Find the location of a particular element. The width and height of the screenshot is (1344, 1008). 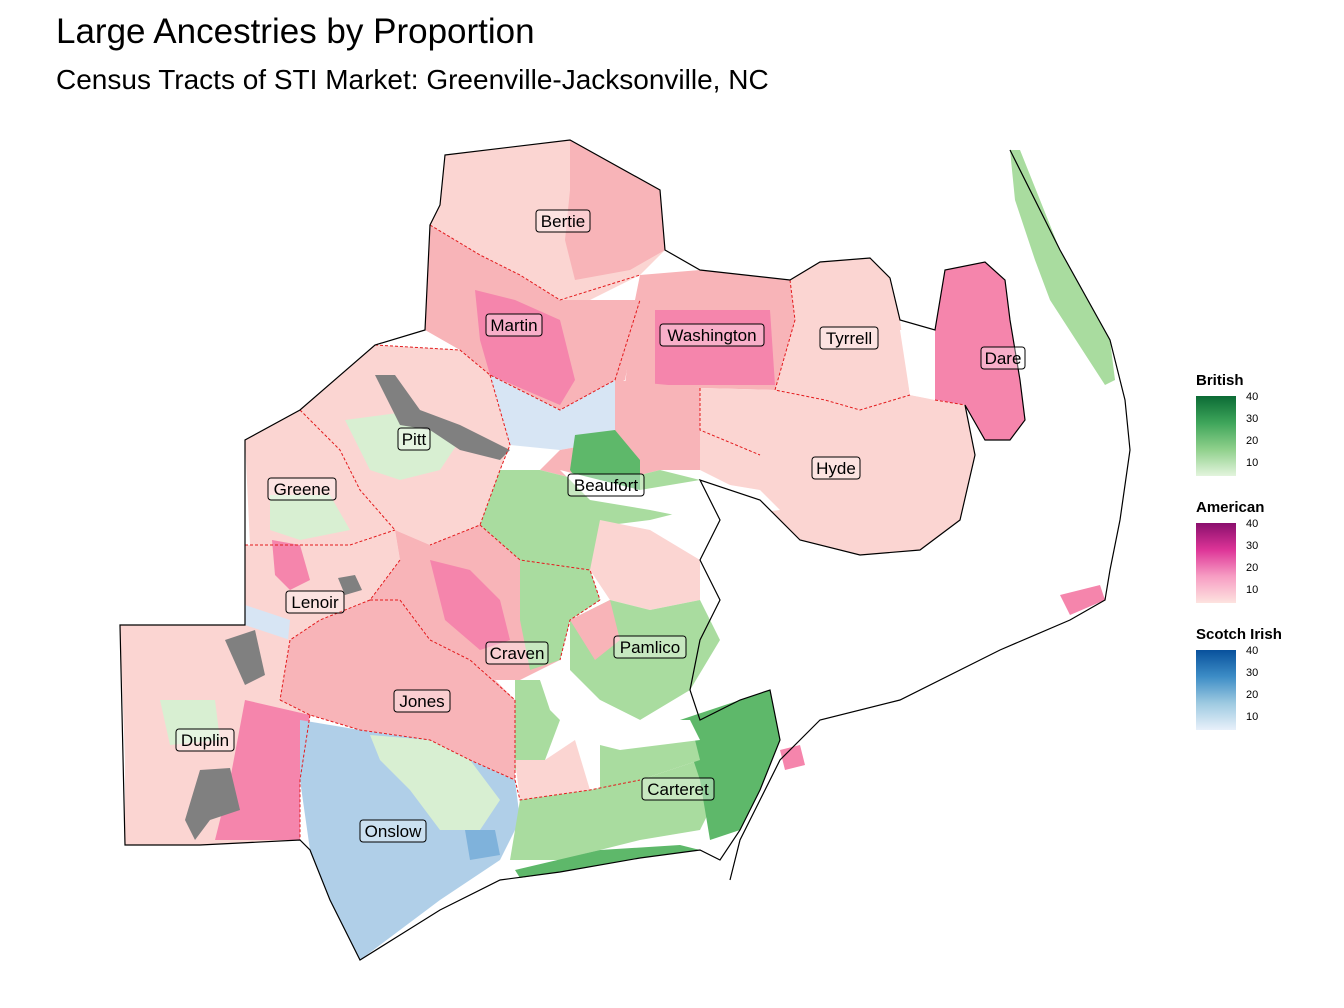

tract-dare is located at coordinates (980, 351).